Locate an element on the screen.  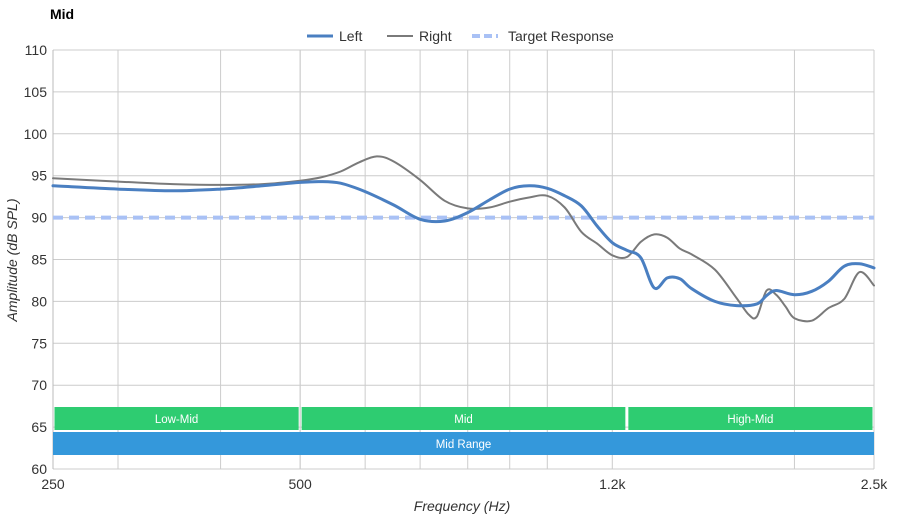
band-label: Low-Mid is located at coordinates (176, 420).